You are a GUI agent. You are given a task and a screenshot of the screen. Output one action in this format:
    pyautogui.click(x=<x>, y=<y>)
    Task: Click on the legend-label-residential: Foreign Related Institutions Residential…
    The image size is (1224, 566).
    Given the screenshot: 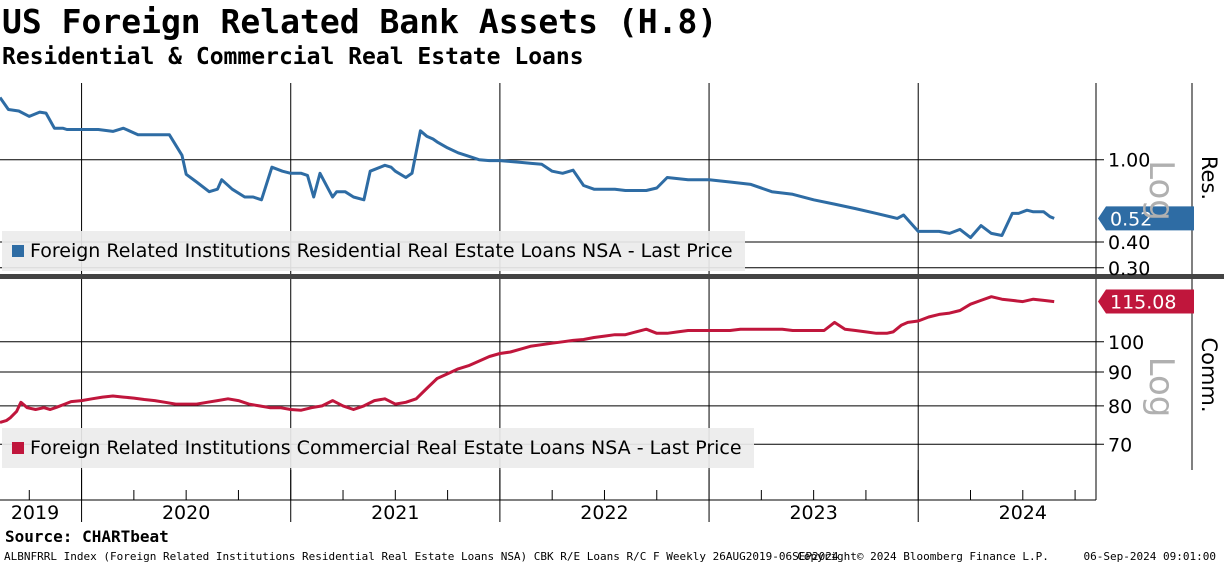 What is the action you would take?
    pyautogui.click(x=381, y=251)
    